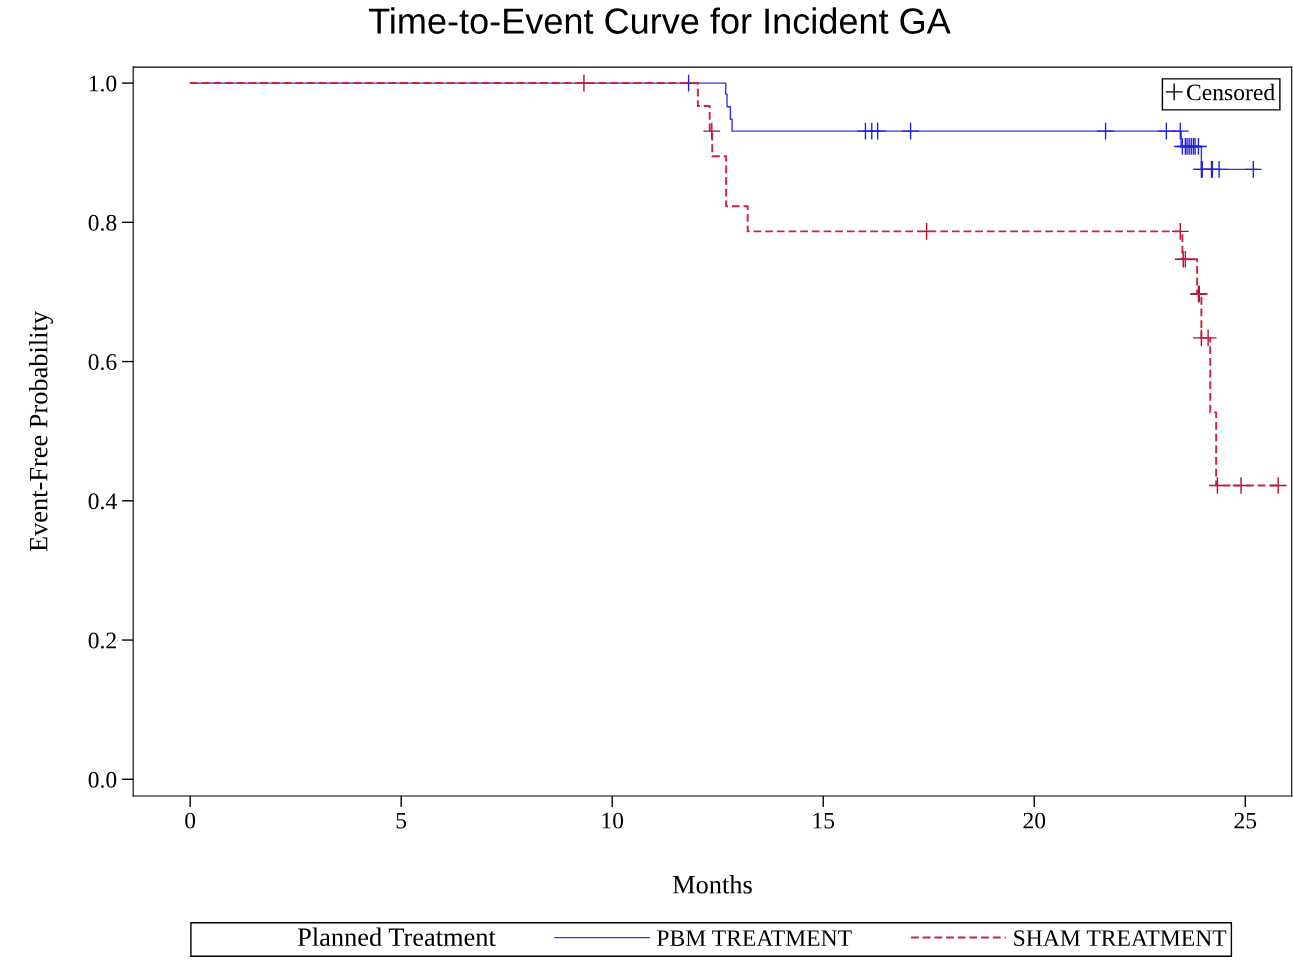 This screenshot has height=968, width=1293. I want to click on y-axis-title: Event-Free Probability, so click(40, 431).